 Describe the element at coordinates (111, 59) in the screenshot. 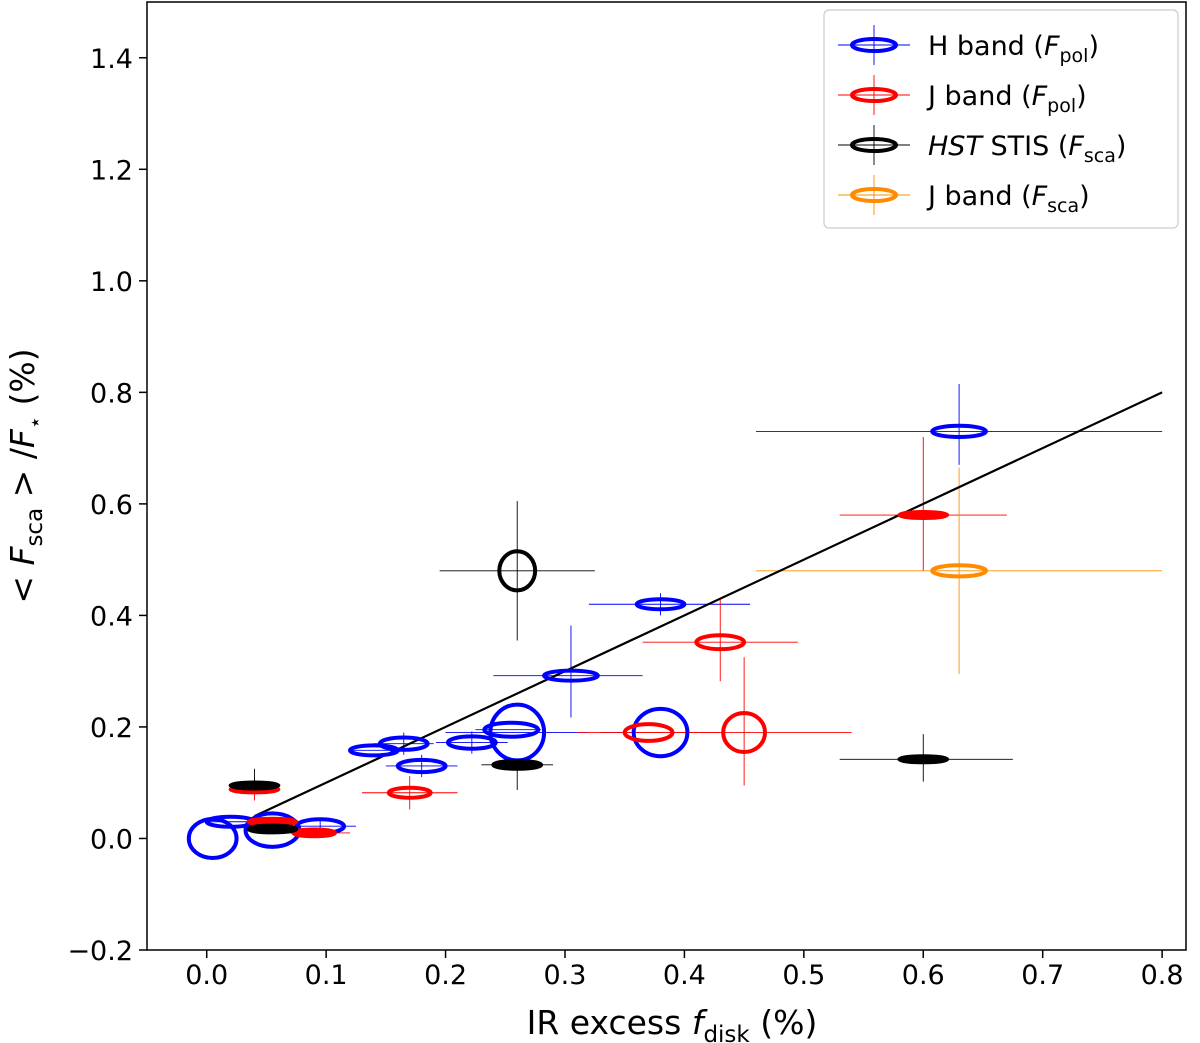

I see `y-tick-label: 1.4` at that location.